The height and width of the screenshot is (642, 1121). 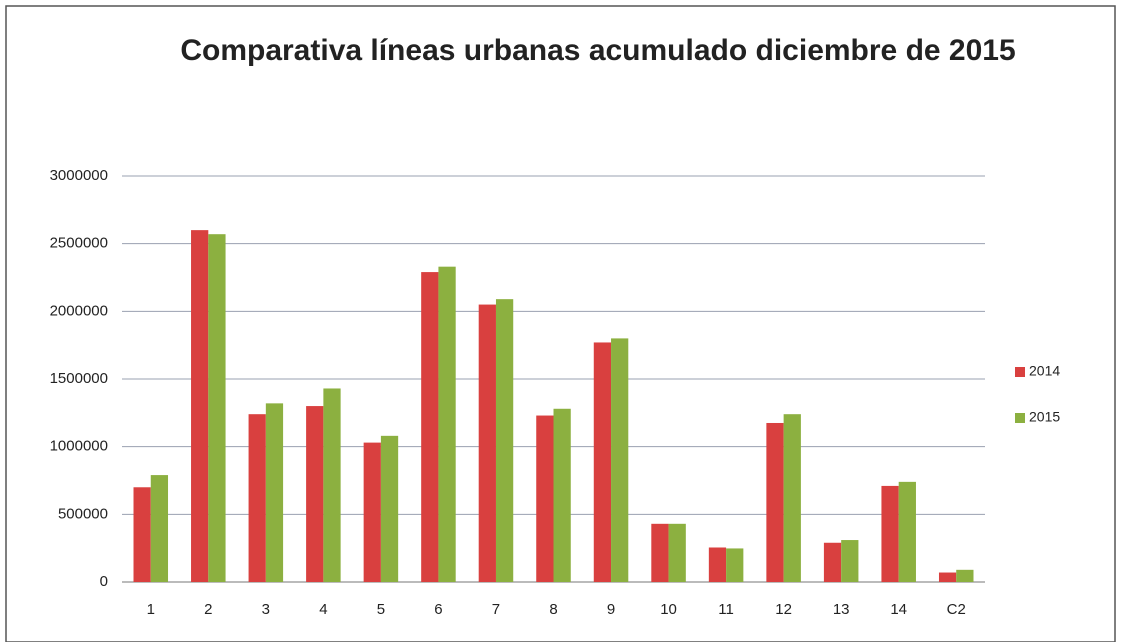 What do you see at coordinates (381, 609) in the screenshot?
I see `x-tick-label: 5` at bounding box center [381, 609].